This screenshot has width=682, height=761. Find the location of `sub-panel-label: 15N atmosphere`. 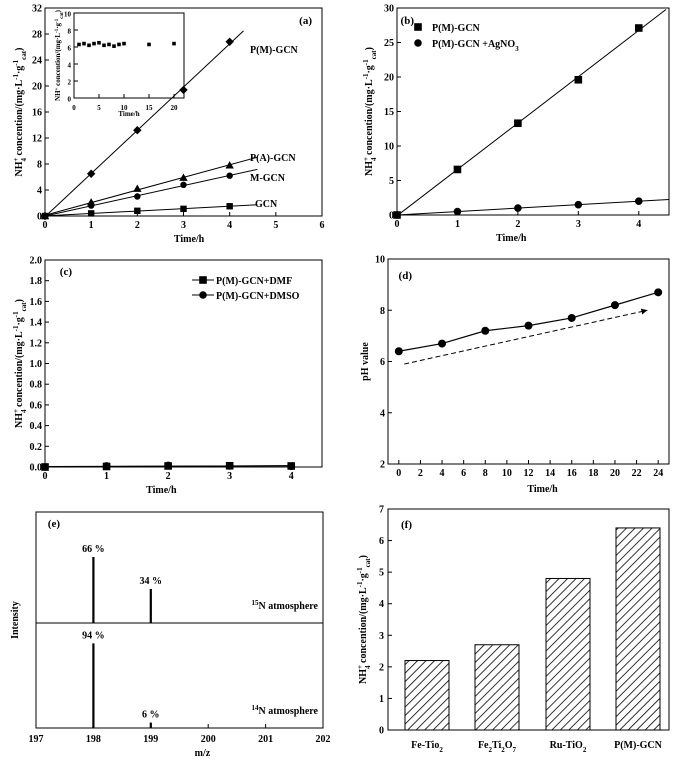

sub-panel-label: 15N atmosphere is located at coordinates (284, 605).